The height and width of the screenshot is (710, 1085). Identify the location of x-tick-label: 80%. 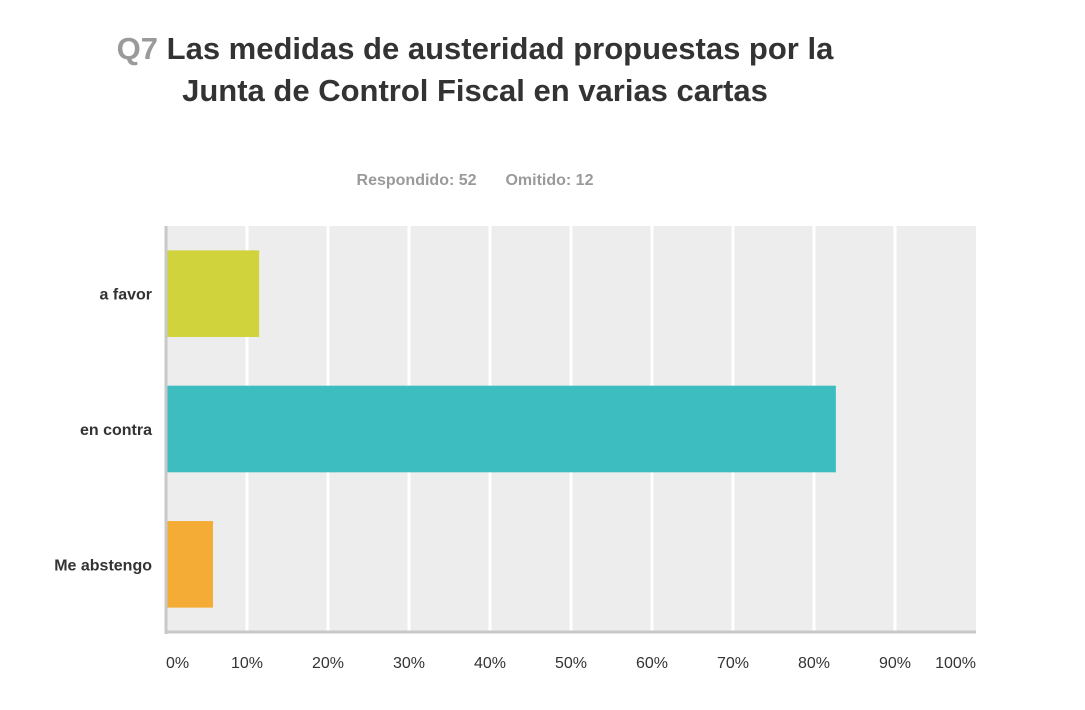
(814, 663).